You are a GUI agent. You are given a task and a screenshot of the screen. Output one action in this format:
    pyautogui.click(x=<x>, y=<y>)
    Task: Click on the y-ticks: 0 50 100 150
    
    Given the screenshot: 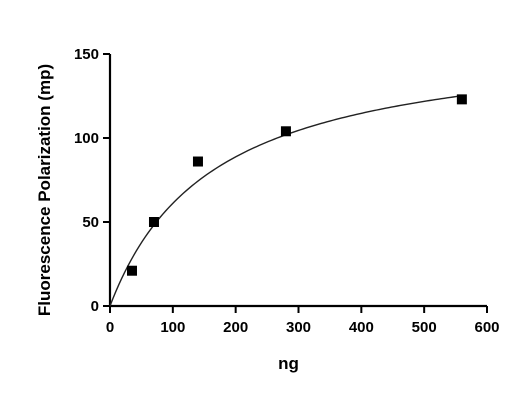 What is the action you would take?
    pyautogui.click(x=92, y=180)
    